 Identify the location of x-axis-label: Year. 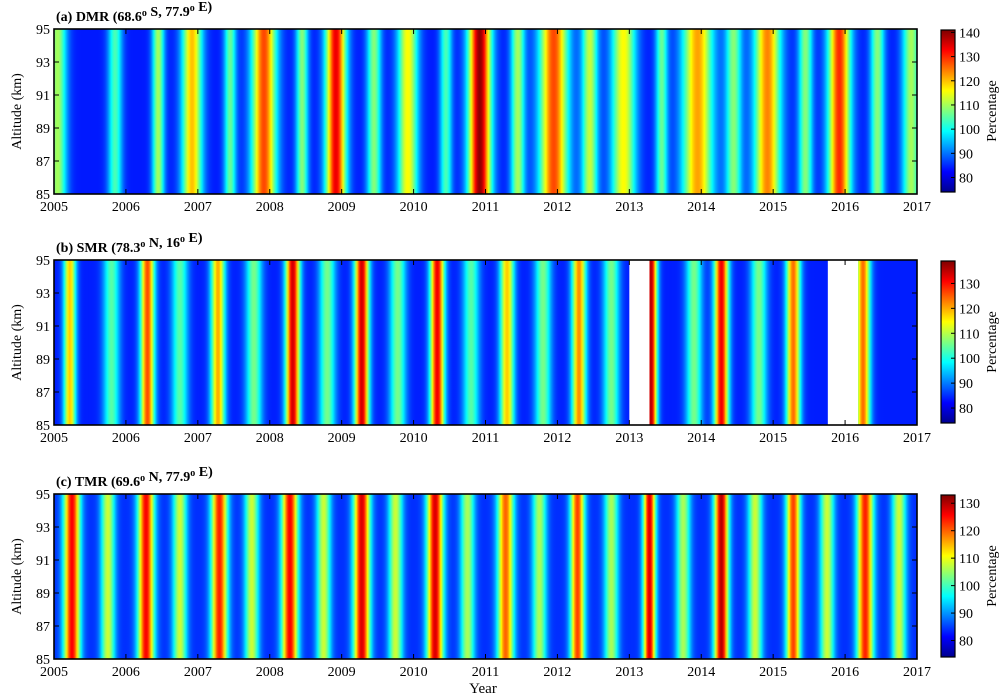
(483, 689).